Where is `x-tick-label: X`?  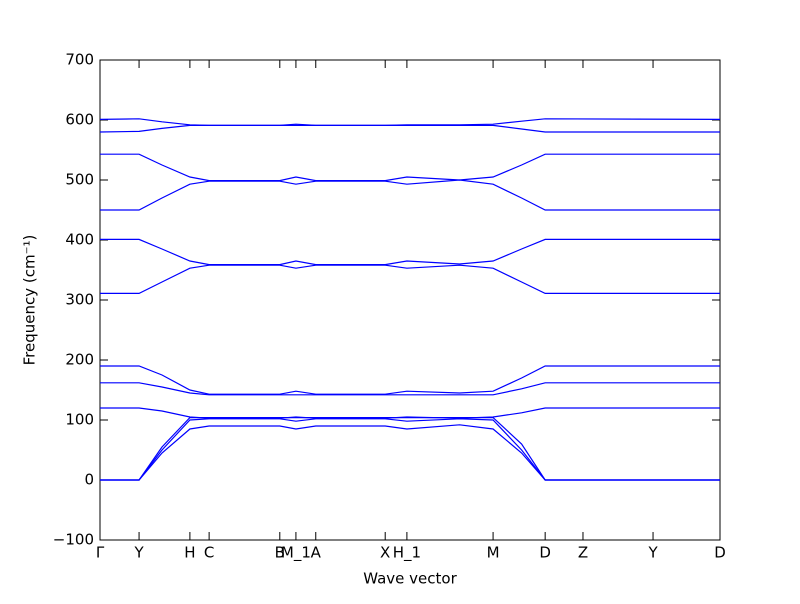 x-tick-label: X is located at coordinates (385, 553).